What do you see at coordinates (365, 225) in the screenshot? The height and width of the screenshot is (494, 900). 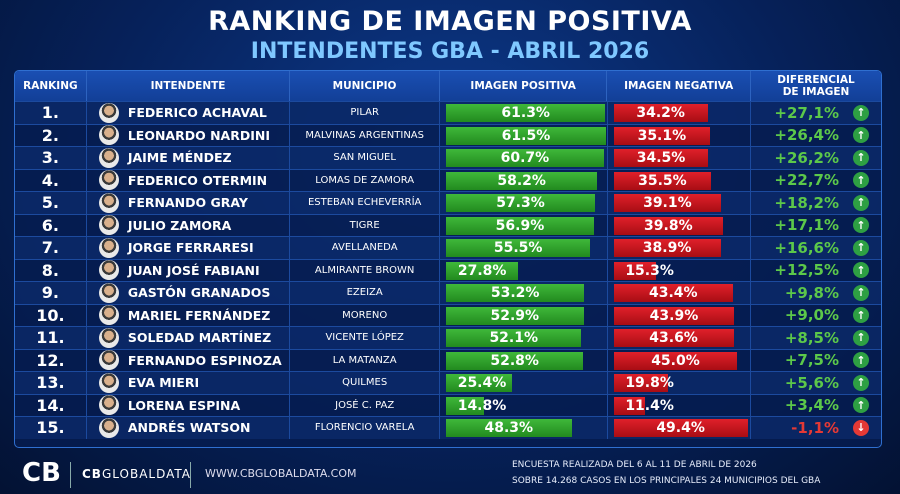 I see `municipio: TIGRE` at bounding box center [365, 225].